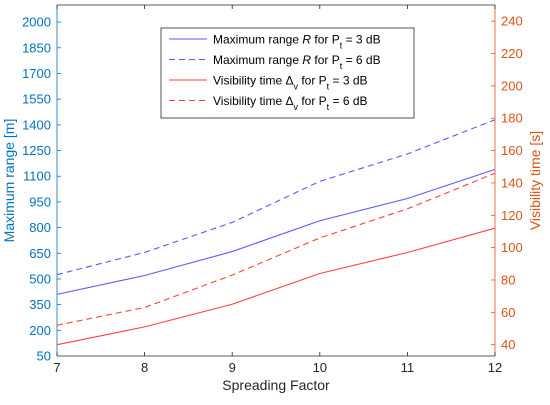 This screenshot has width=550, height=405. What do you see at coordinates (40, 227) in the screenshot?
I see `y-left-tick-label: 800` at bounding box center [40, 227].